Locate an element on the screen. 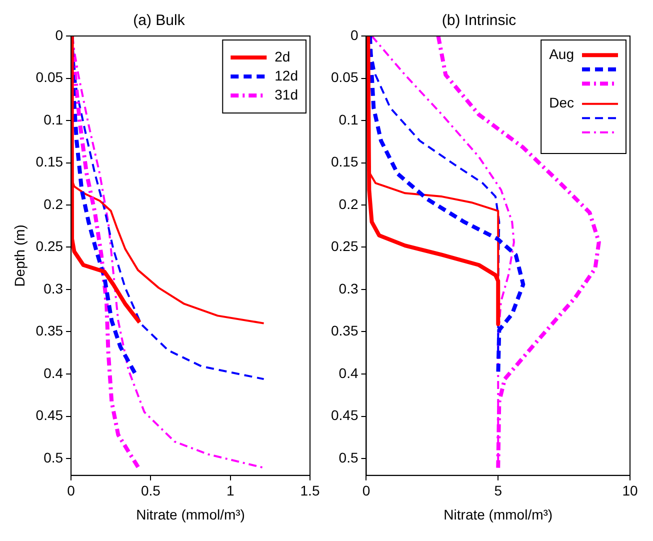  x-tick-label: 0.5 is located at coordinates (150, 490).